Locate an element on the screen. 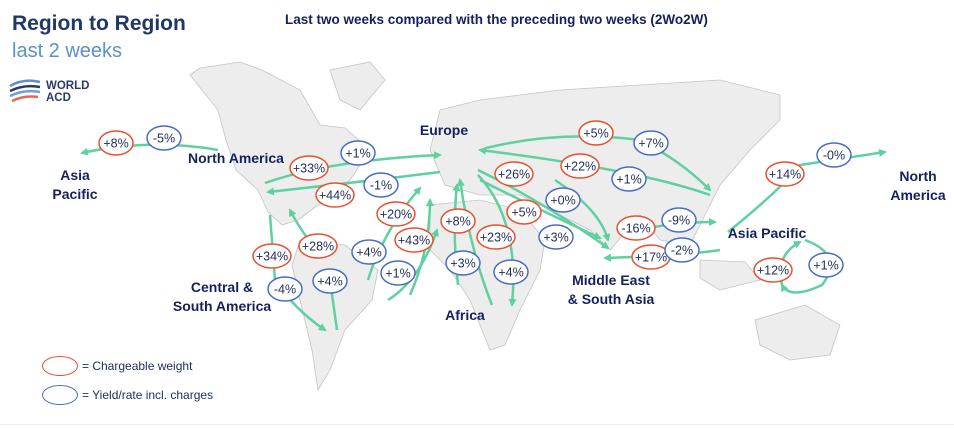  value-label: +5% is located at coordinates (595, 134).